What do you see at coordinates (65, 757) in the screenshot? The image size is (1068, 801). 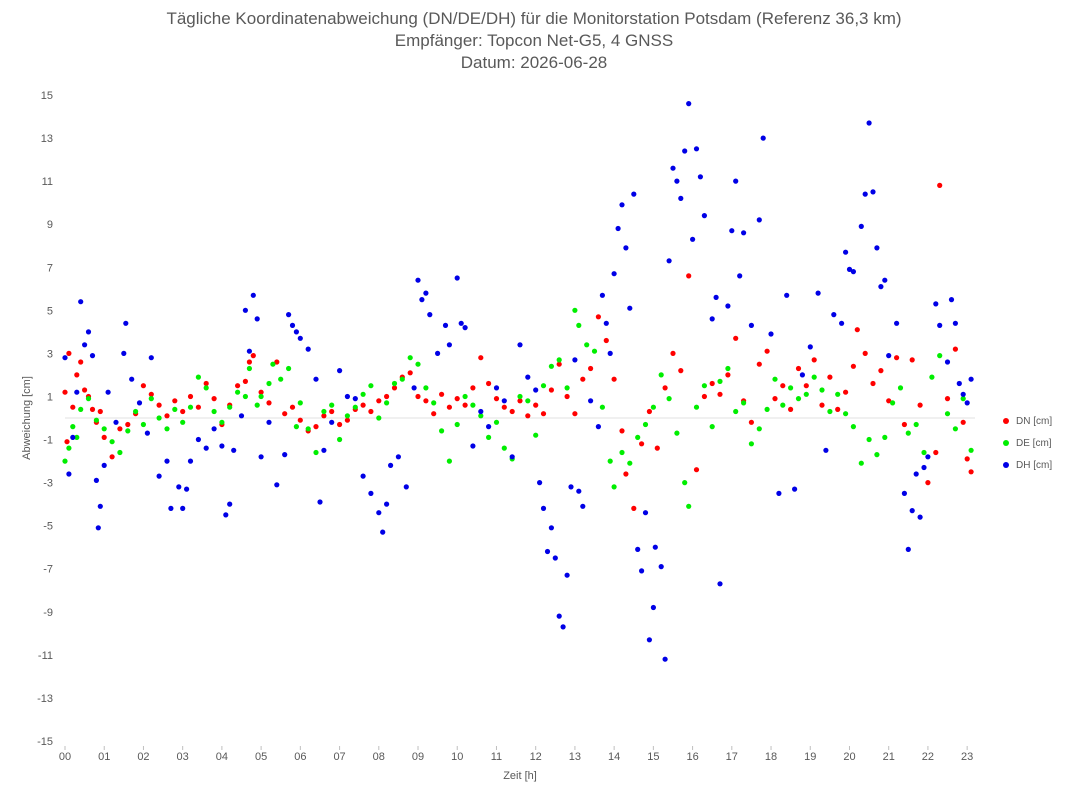 I see `x-tick-label: 00` at bounding box center [65, 757].